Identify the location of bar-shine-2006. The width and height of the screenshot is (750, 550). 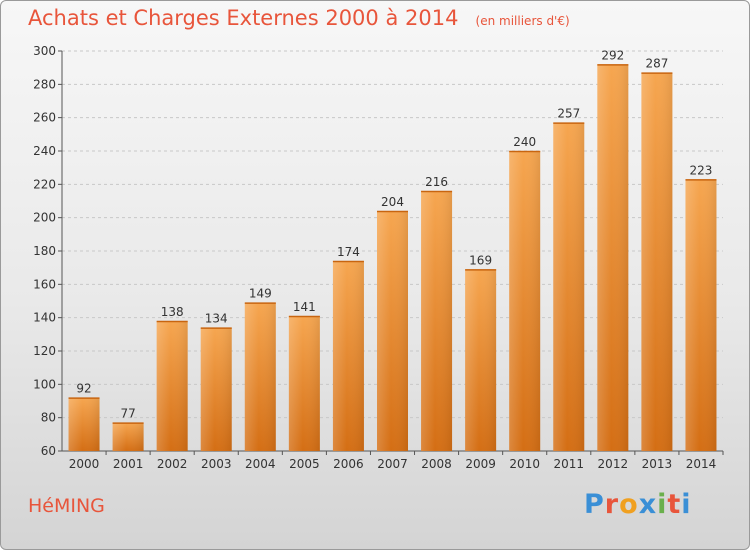
(348, 356).